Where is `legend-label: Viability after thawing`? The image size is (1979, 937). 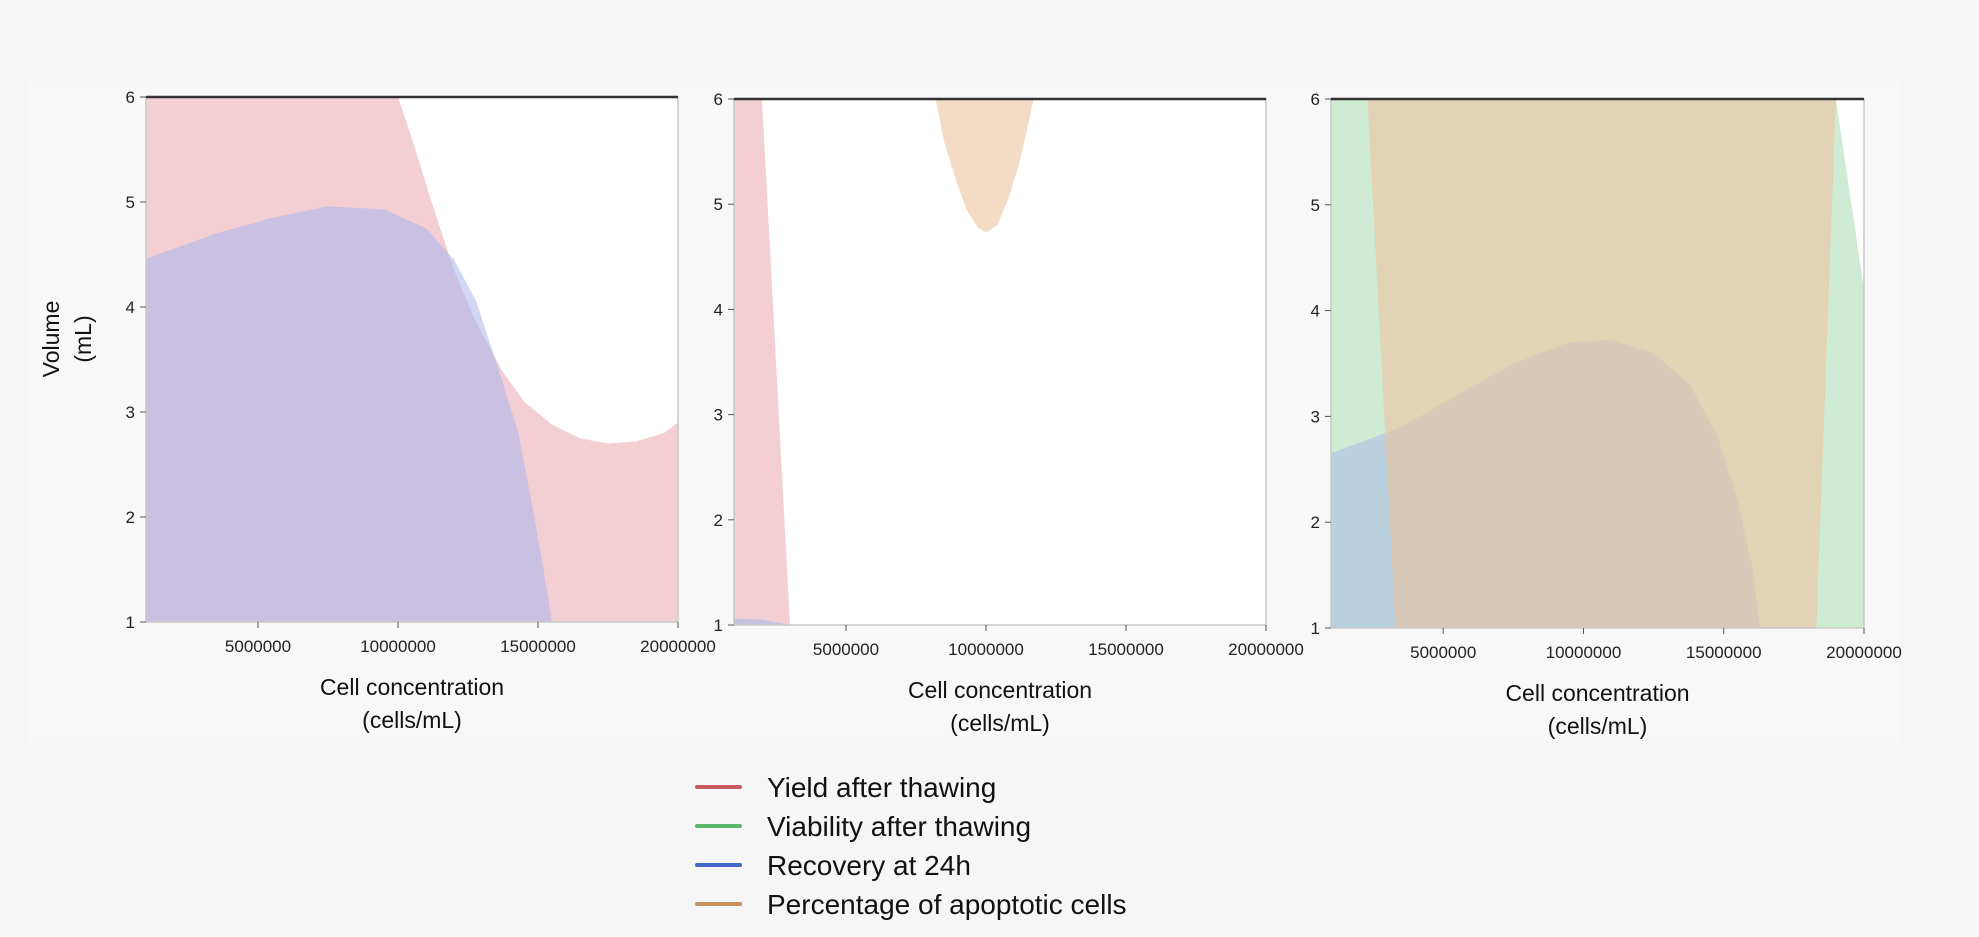
legend-label: Viability after thawing is located at coordinates (899, 826).